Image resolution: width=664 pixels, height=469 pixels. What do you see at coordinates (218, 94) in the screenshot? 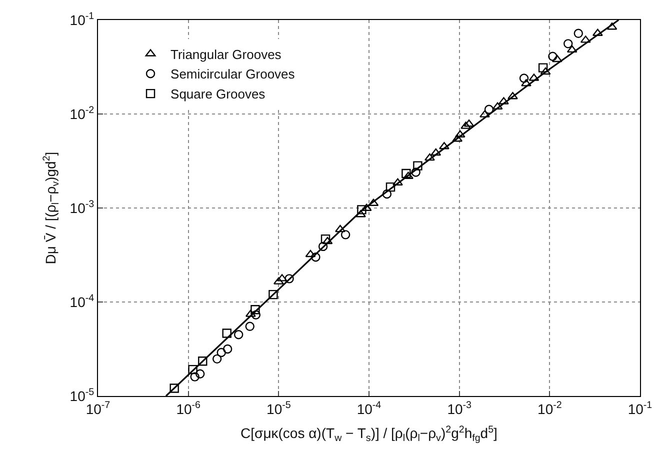
I see `legend-label: Square Grooves` at bounding box center [218, 94].